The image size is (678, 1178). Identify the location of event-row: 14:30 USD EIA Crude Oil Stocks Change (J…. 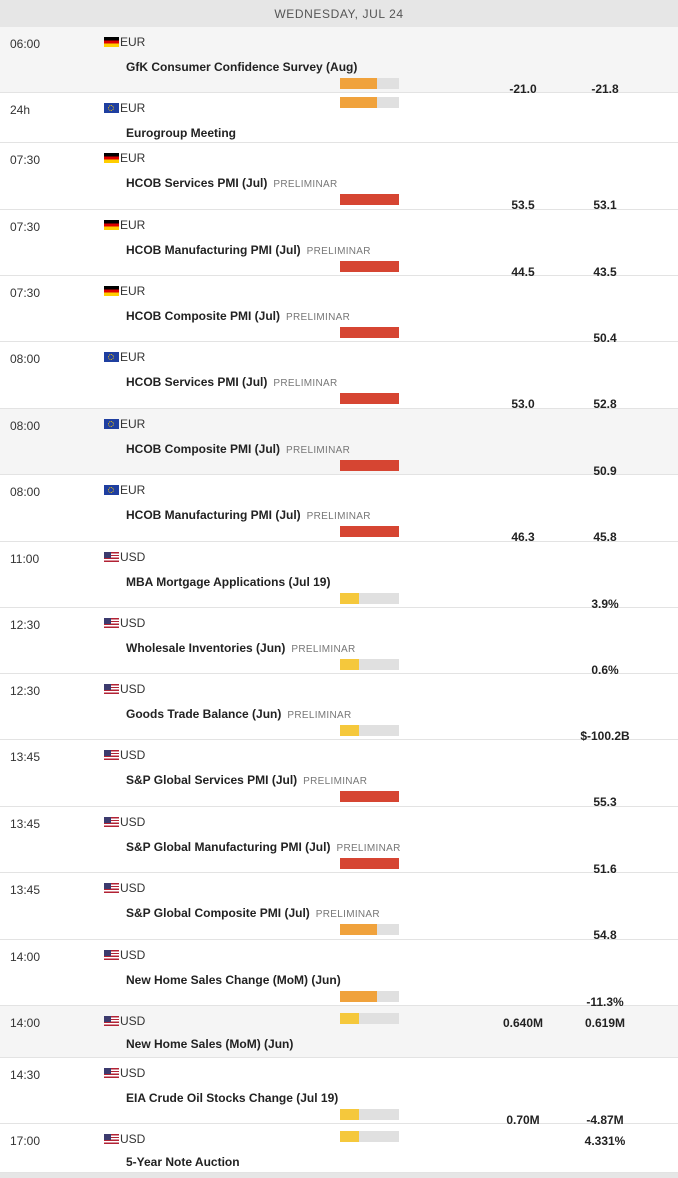
(339, 1092).